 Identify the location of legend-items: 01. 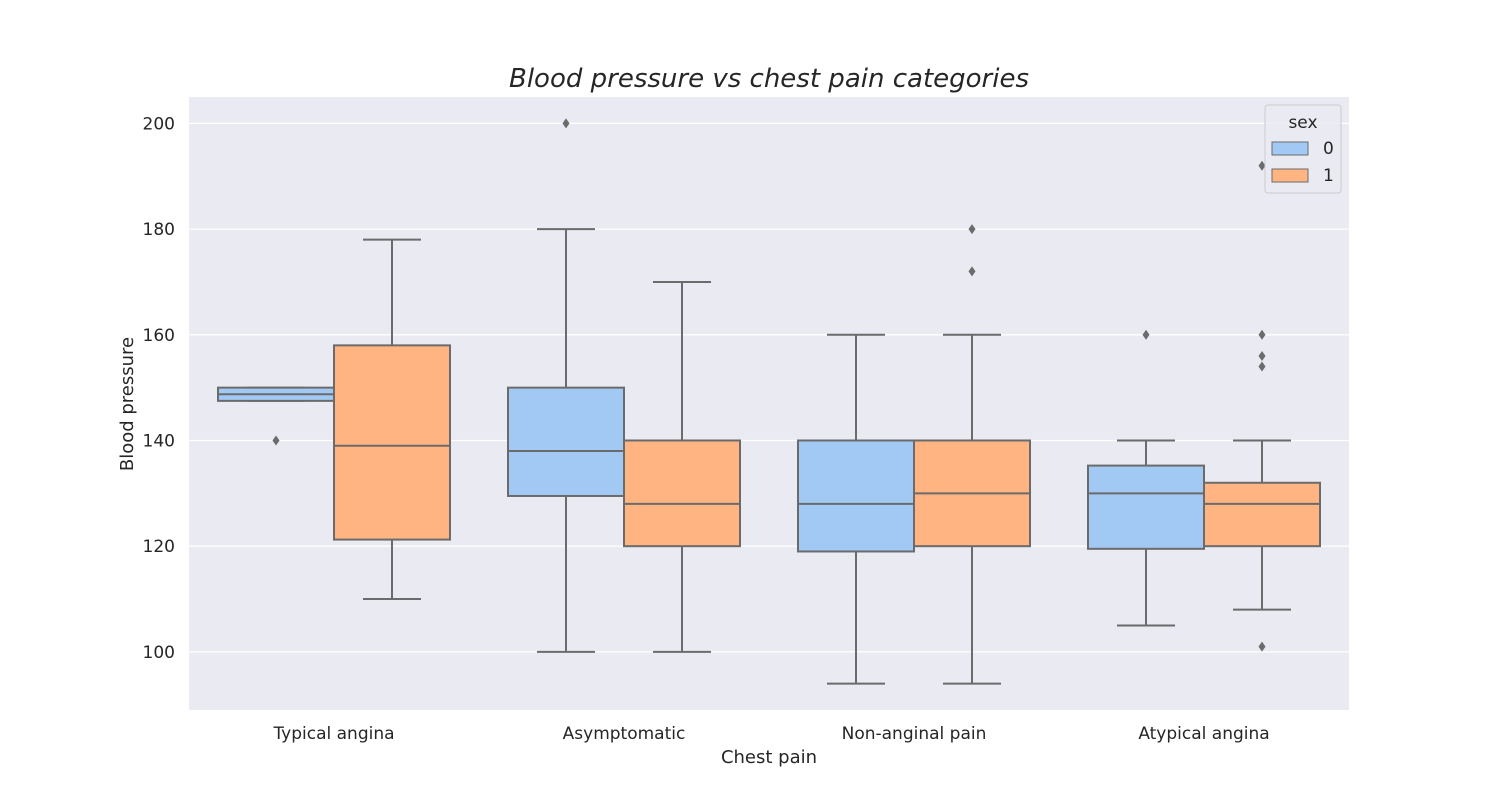
(1302, 162).